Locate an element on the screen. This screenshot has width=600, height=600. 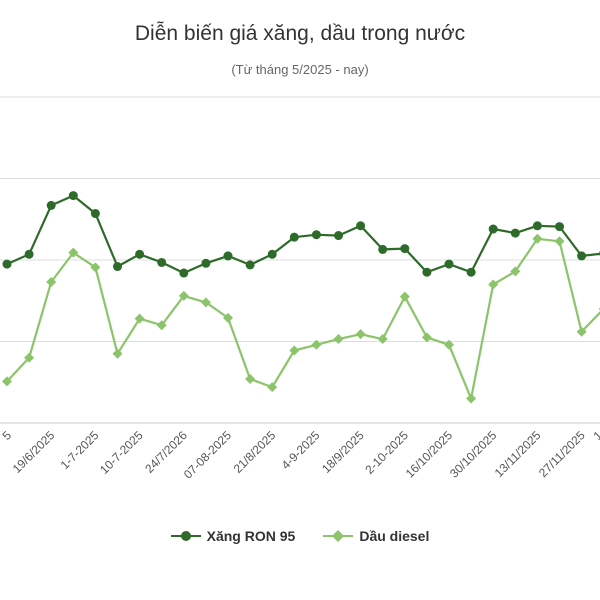
chart-subtitle: (Từ tháng 5/2025 - nay) is located at coordinates (300, 69).